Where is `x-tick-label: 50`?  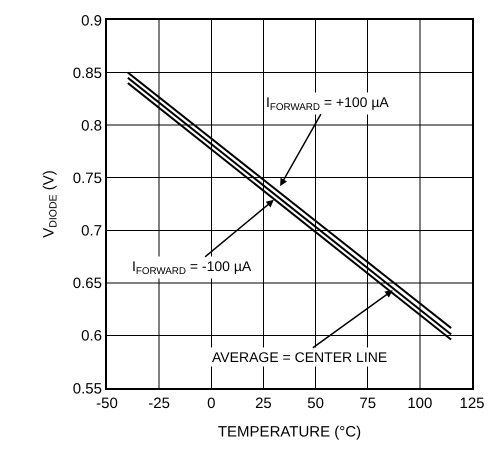
x-tick-label: 50 is located at coordinates (315, 403).